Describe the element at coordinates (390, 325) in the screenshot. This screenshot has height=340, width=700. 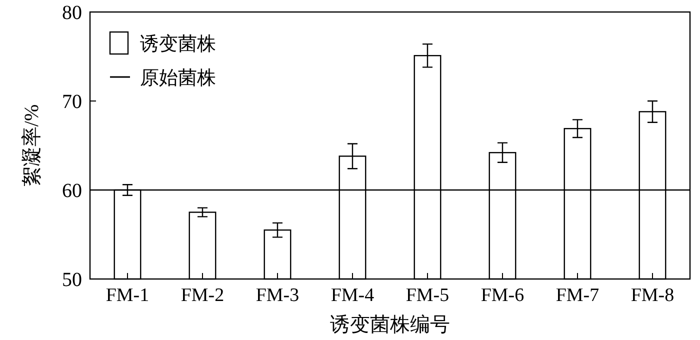
I see `x-axis-title: 诱变菌株编号` at that location.